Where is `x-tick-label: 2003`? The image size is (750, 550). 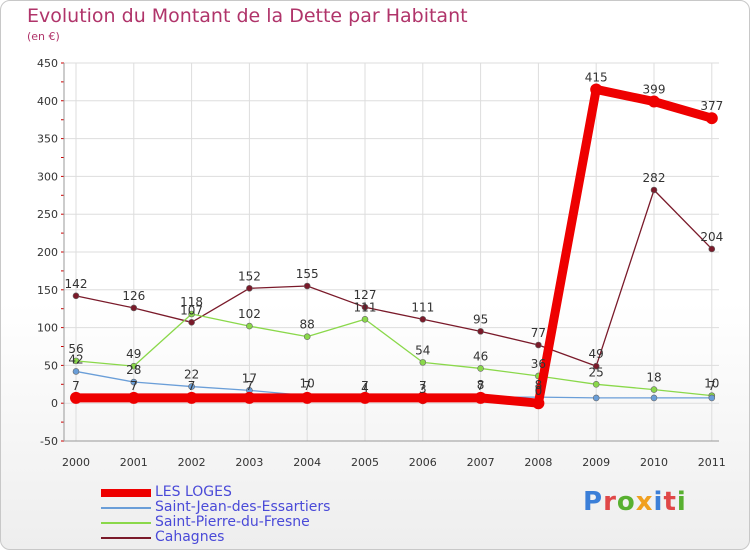
x-tick-label: 2003 is located at coordinates (249, 462).